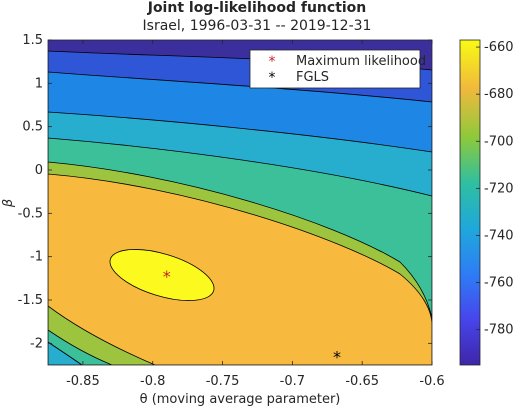 The image size is (514, 407). What do you see at coordinates (499, 330) in the screenshot?
I see `colorbar-tick-label: -780` at bounding box center [499, 330].